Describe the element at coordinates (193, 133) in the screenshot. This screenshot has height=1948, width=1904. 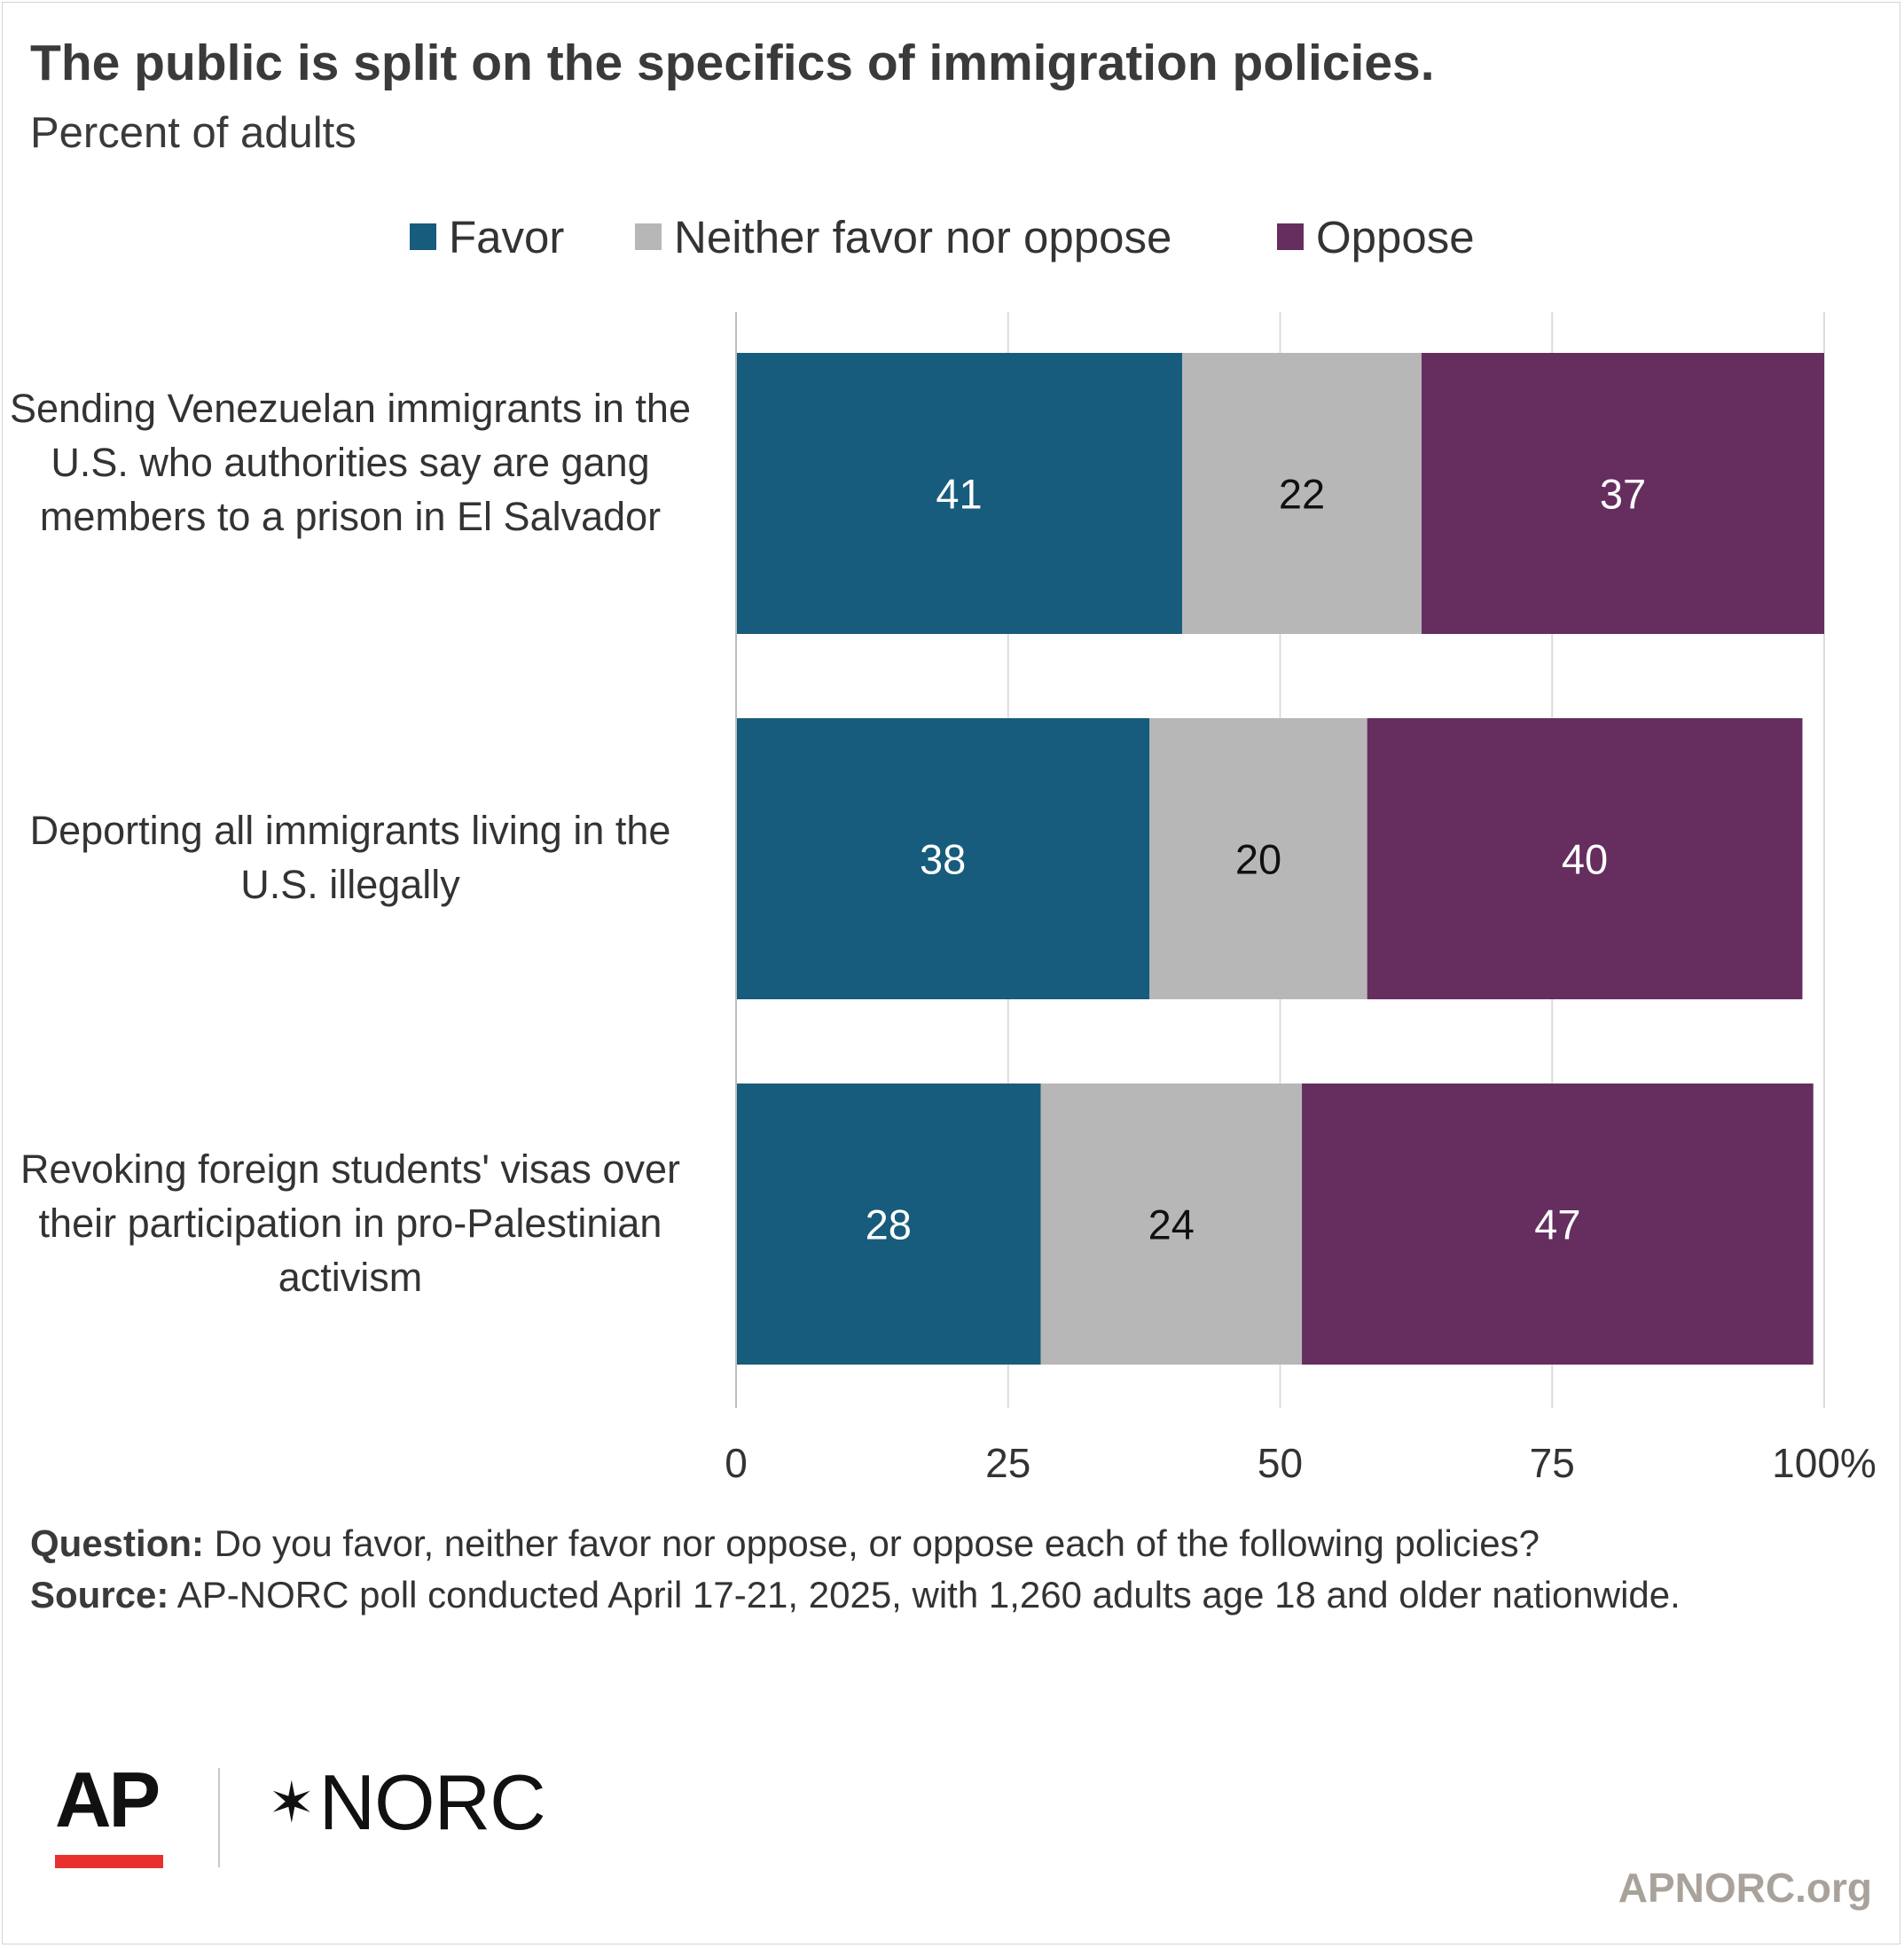
I see `chart-subtitle: Percent of adults` at that location.